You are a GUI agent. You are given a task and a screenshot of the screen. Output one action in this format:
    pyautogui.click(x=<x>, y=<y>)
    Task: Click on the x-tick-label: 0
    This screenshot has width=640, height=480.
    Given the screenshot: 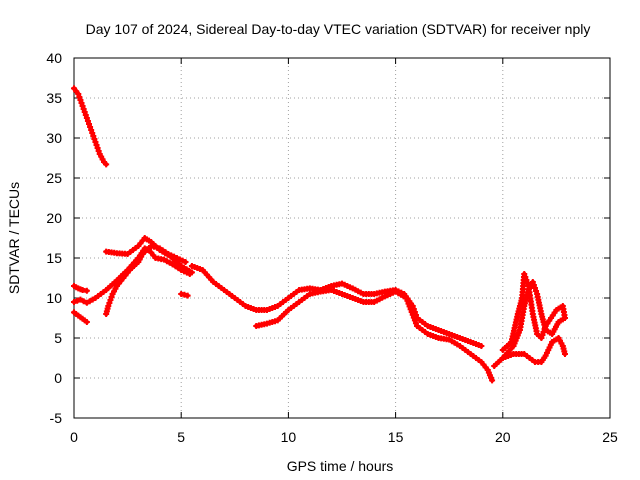 What is the action you would take?
    pyautogui.click(x=74, y=437)
    